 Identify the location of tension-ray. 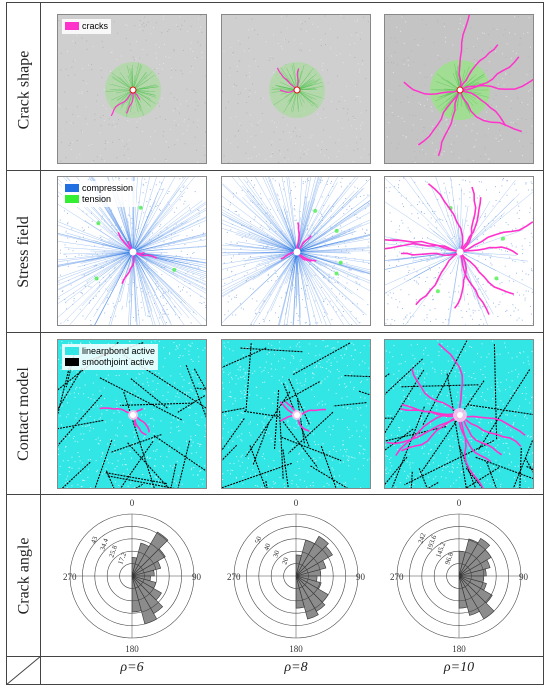
(284, 89).